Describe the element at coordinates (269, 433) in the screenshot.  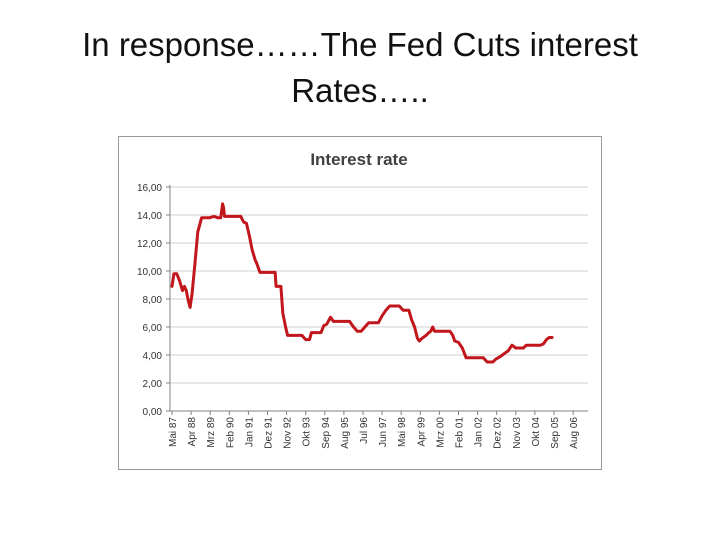
I see `x-tick-label: Dez 91` at that location.